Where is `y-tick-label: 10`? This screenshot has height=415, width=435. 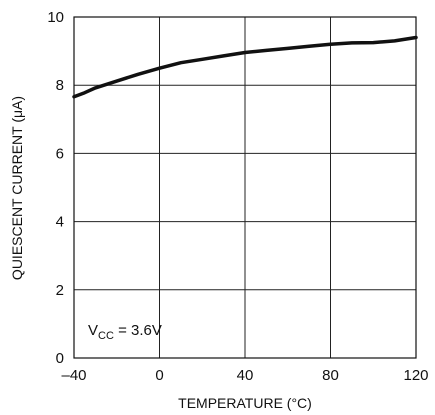 y-tick-label: 10 is located at coordinates (55, 17).